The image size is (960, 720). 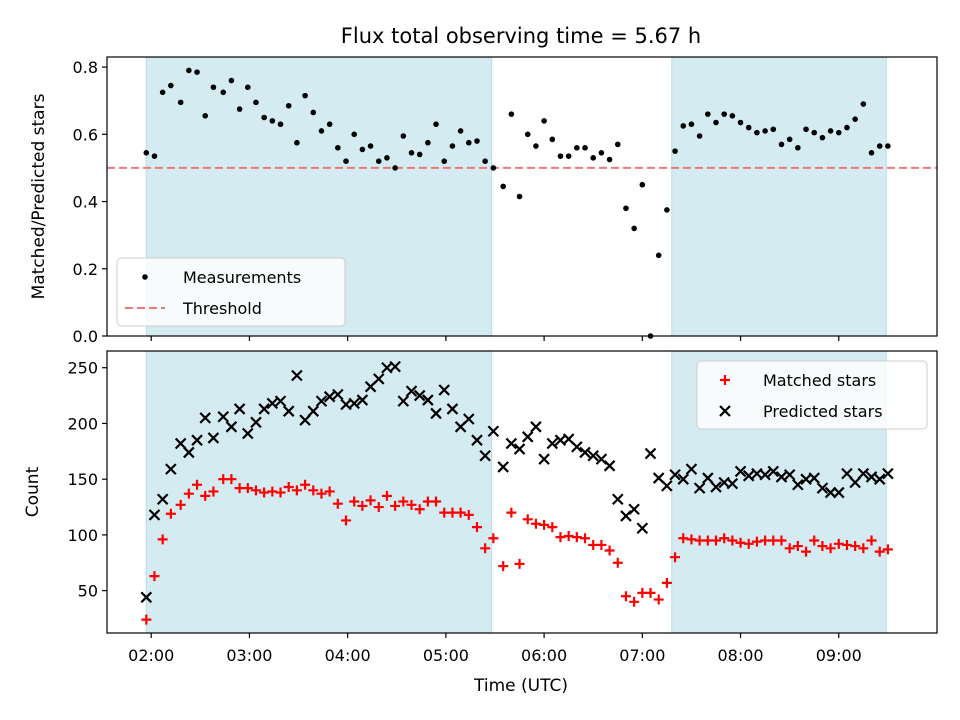 What do you see at coordinates (82, 535) in the screenshot?
I see `y-tick-label: 100` at bounding box center [82, 535].